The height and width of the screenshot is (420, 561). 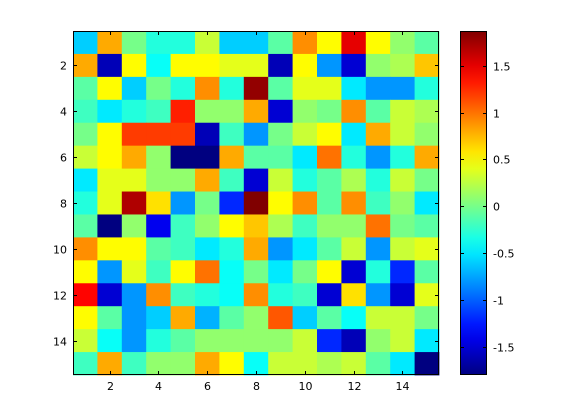 What do you see at coordinates (503, 348) in the screenshot?
I see `colorbar-tick-label: -1.5` at bounding box center [503, 348].